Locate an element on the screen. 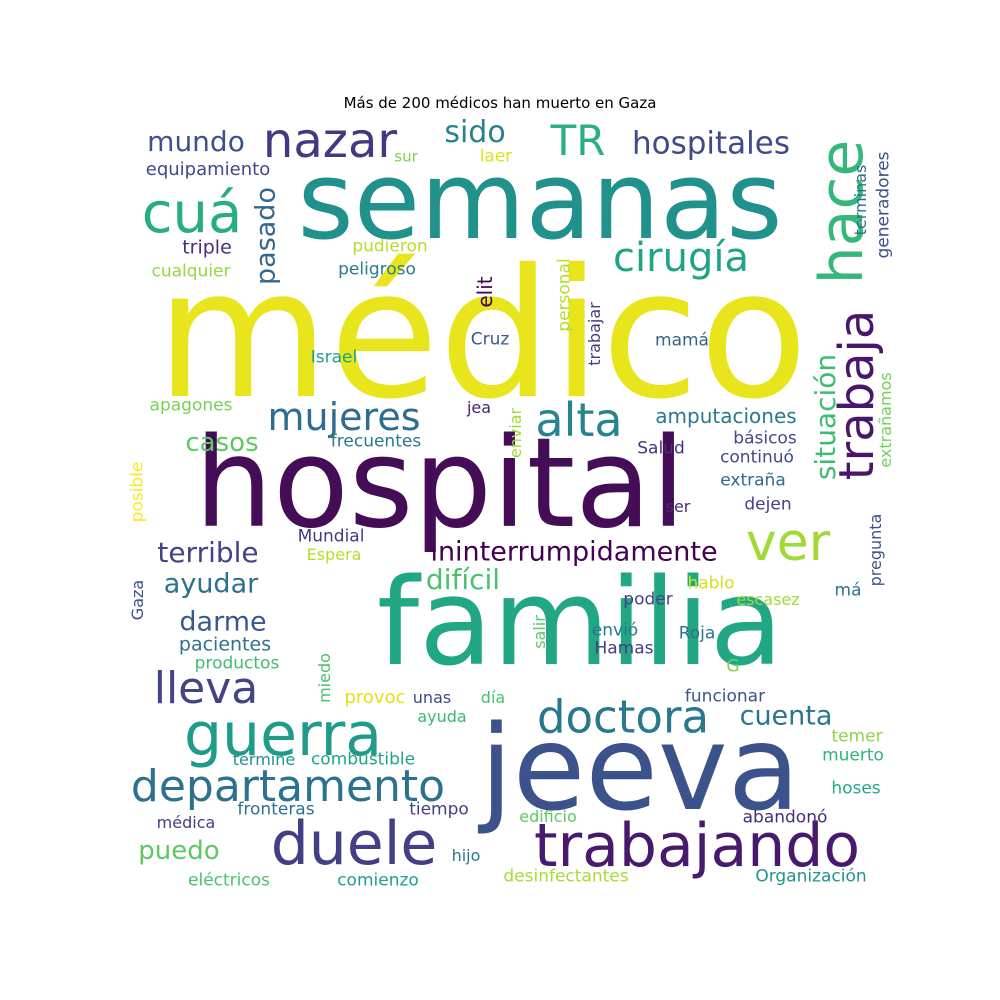 The image size is (1000, 1000). word-edificio: edificio is located at coordinates (548, 816).